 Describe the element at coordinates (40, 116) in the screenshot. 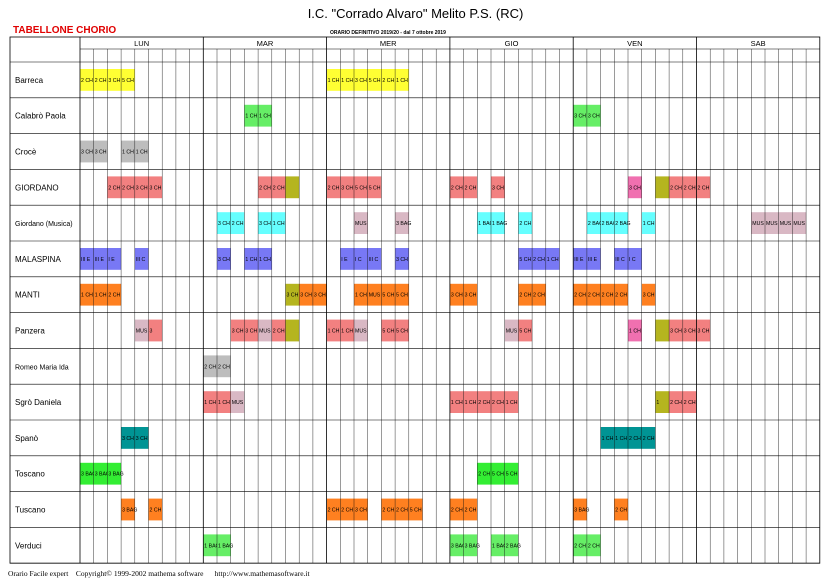

I see `teacher-name: Calabrò Paola` at that location.